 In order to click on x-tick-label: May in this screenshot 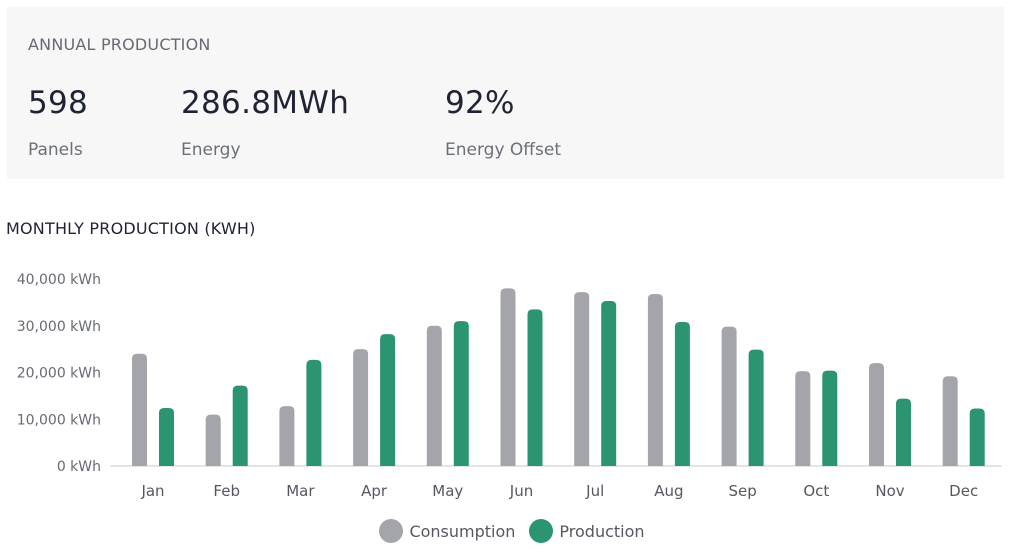, I will do `click(447, 491)`.